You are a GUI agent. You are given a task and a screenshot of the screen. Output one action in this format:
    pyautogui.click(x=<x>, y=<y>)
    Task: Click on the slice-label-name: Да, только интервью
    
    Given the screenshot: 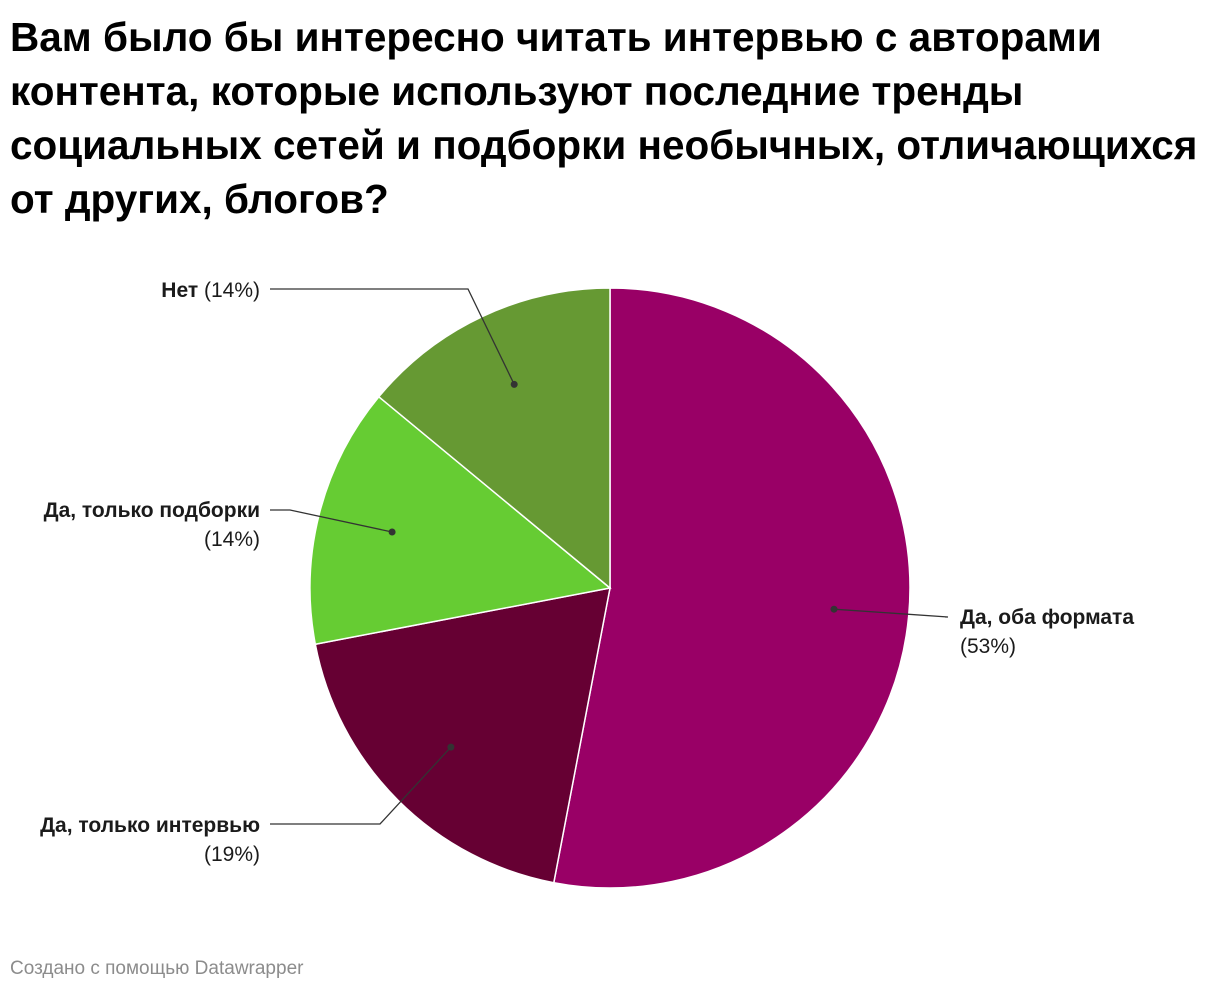 What is the action you would take?
    pyautogui.click(x=150, y=825)
    